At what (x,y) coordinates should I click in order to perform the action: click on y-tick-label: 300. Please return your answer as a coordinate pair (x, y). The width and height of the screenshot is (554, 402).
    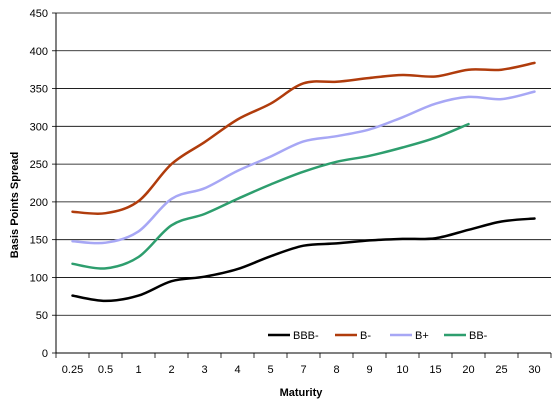
    Looking at the image, I should click on (39, 127).